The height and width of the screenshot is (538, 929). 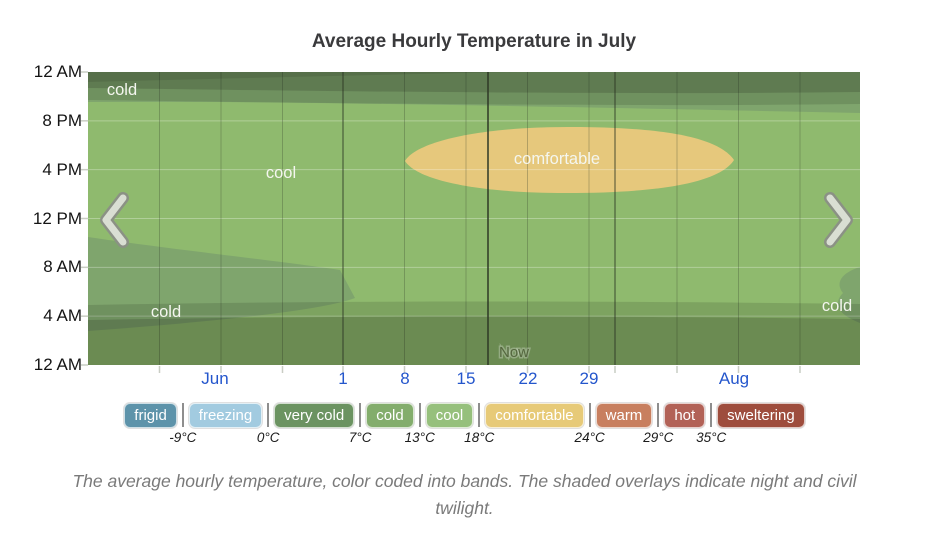 I want to click on night-overlay-top, so click(x=474, y=83).